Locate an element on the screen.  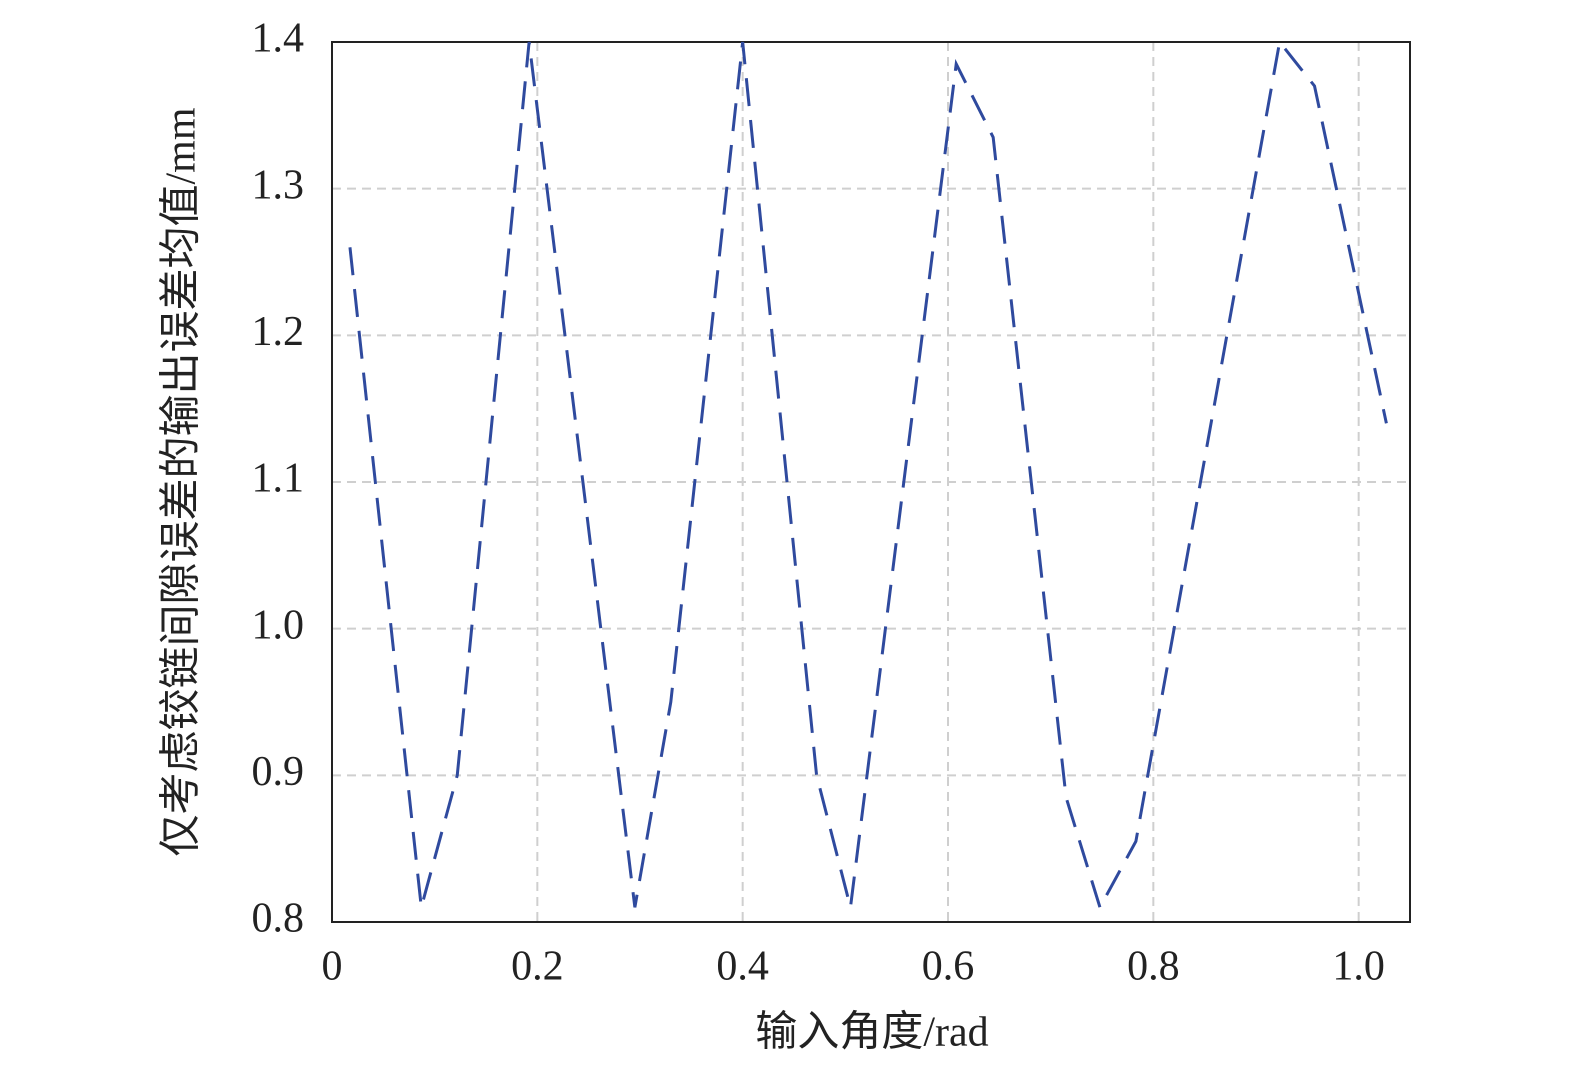
y-tick-label: 0.8 is located at coordinates (278, 919).